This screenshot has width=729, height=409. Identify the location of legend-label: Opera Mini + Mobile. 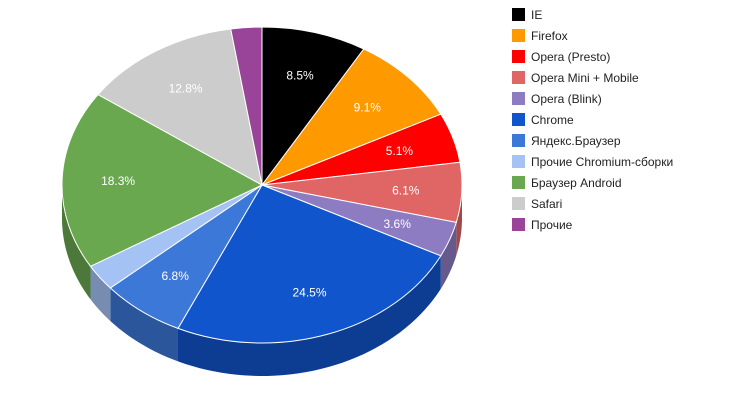
(585, 77).